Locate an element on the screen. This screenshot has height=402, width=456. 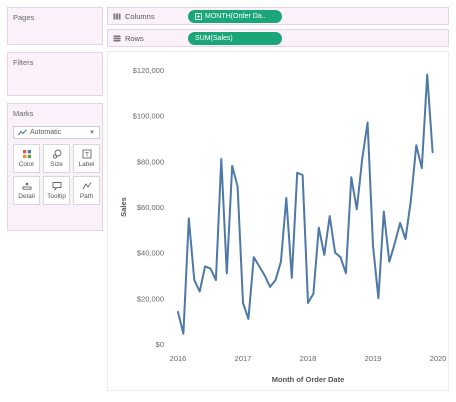
svg-text: T is located at coordinates (87, 155).